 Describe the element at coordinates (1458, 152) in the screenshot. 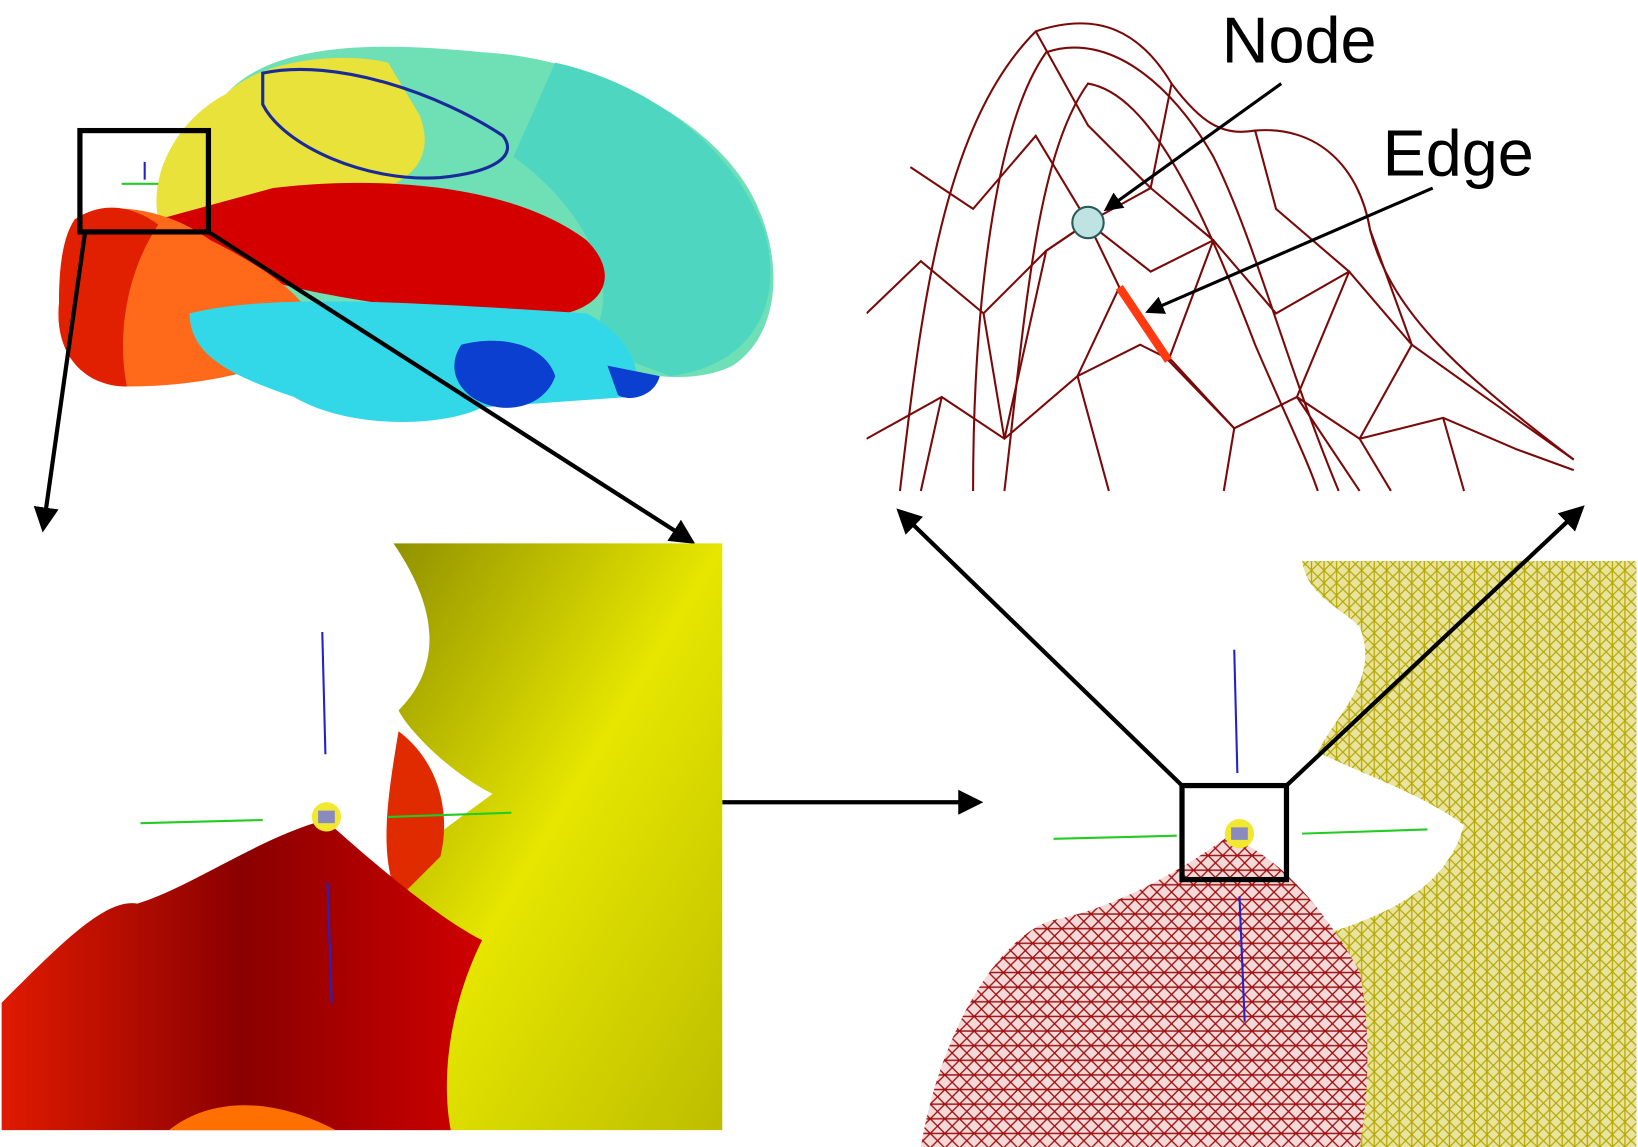

I see `edge-label: Edge` at that location.